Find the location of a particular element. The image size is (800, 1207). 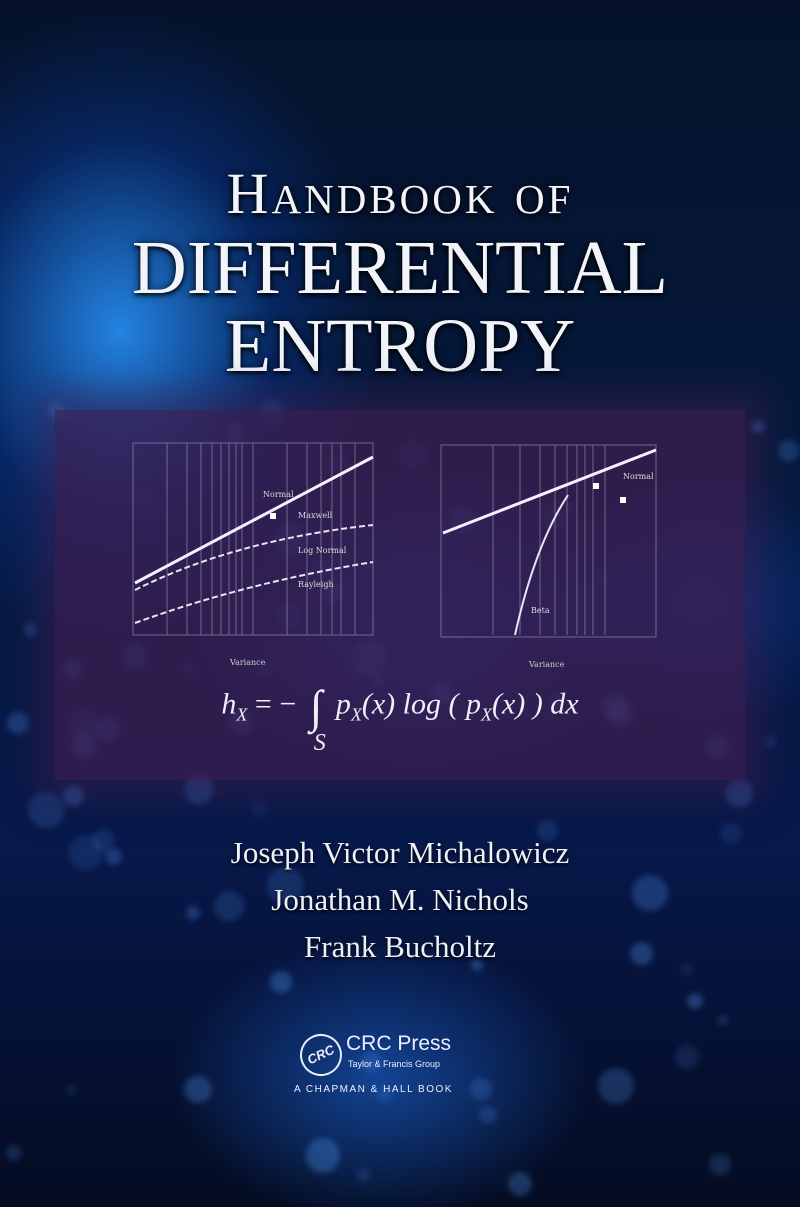

formula-domain: S is located at coordinates (319, 743).